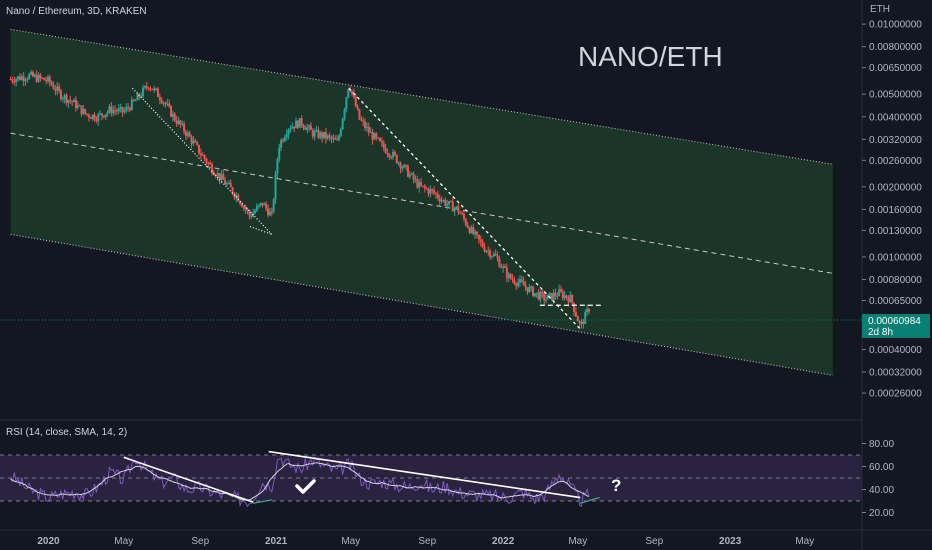  I want to click on rsi-axis: 80.00 60.00 40.00 20.00, so click(878, 479).